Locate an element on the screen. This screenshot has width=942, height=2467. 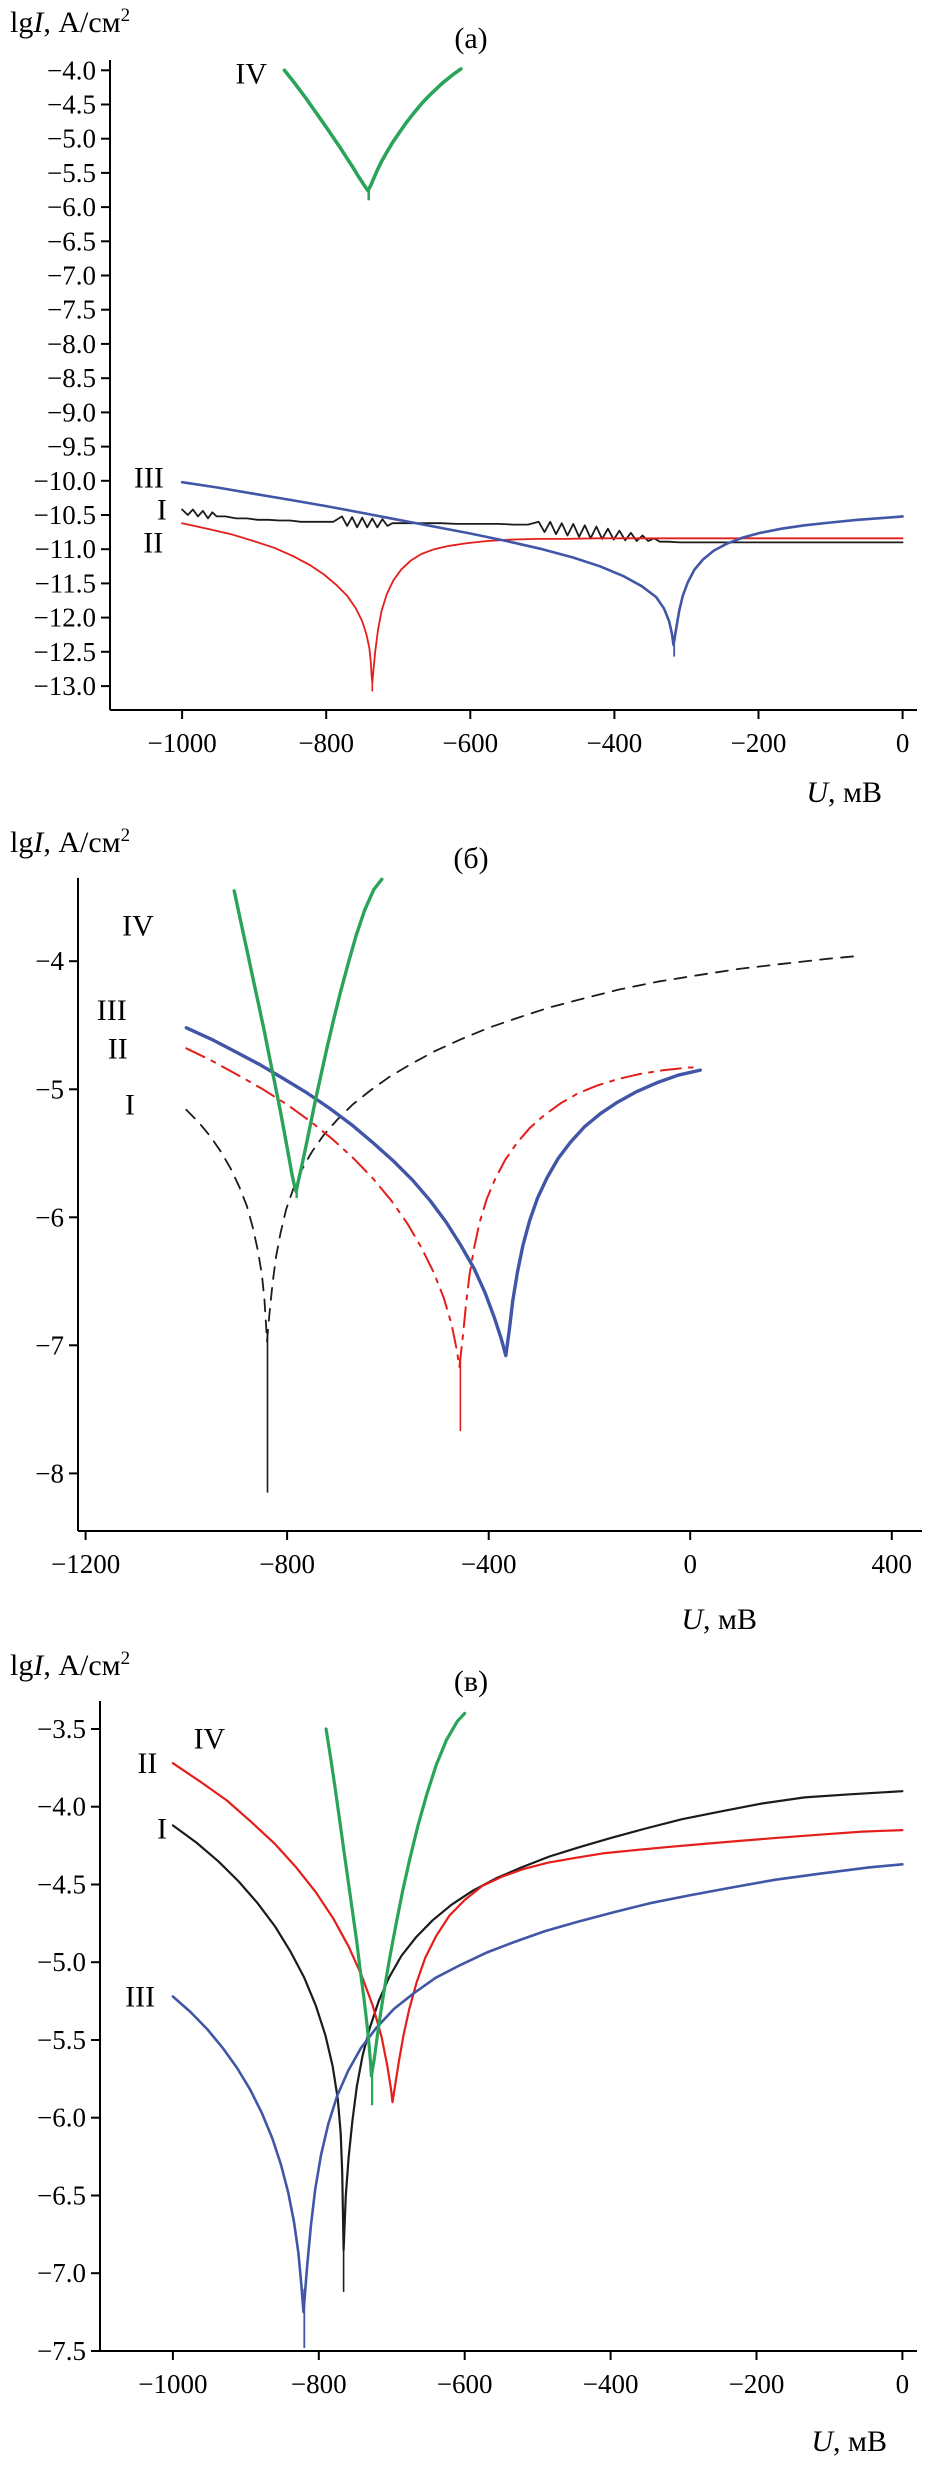
y-tick-label: −12.5 is located at coordinates (65, 652).